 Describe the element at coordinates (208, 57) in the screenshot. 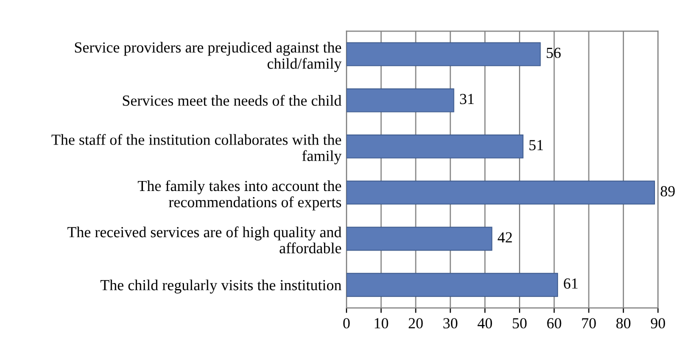

I see `y-tick-label: Service providers are prejudiced against the child/family` at that location.